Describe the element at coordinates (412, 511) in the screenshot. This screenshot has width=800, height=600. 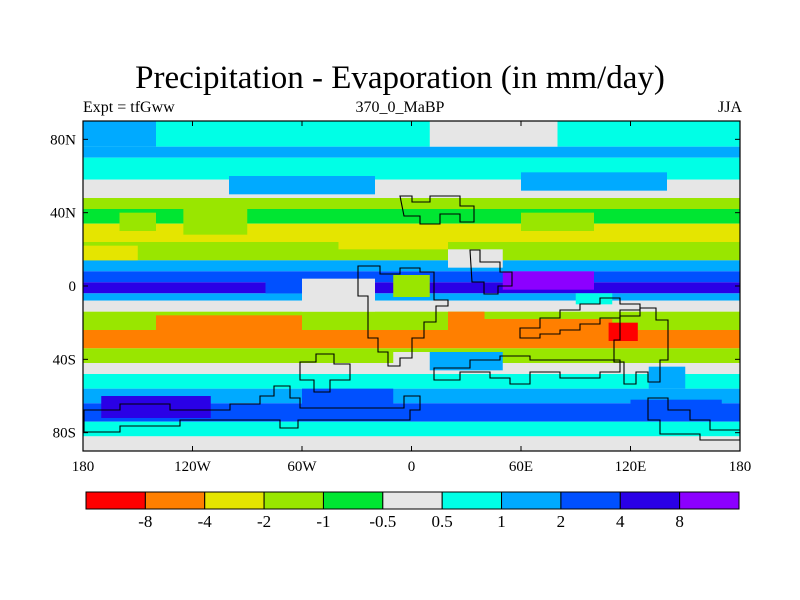
I see `colorbar: -8 -4 -2 -1 -0.5 0.5 1 2 4 8` at that location.